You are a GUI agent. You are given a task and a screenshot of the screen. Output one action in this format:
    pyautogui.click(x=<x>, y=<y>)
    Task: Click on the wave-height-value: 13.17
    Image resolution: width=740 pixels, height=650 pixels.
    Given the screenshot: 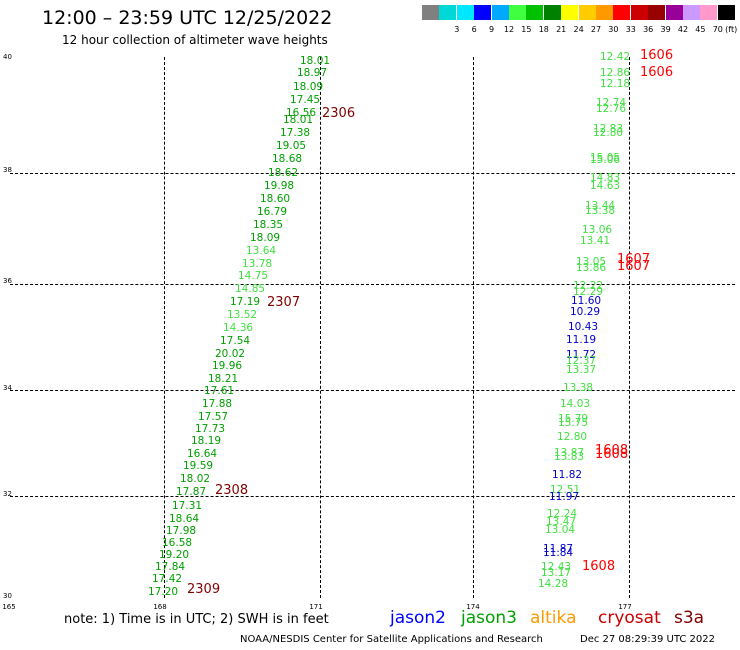 What is the action you would take?
    pyautogui.click(x=556, y=573)
    